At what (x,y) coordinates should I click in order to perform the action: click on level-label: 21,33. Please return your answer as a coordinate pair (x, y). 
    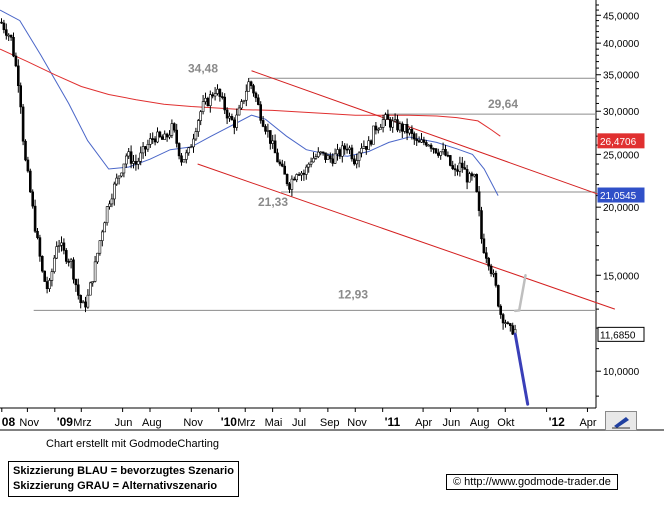
    Looking at the image, I should click on (273, 202).